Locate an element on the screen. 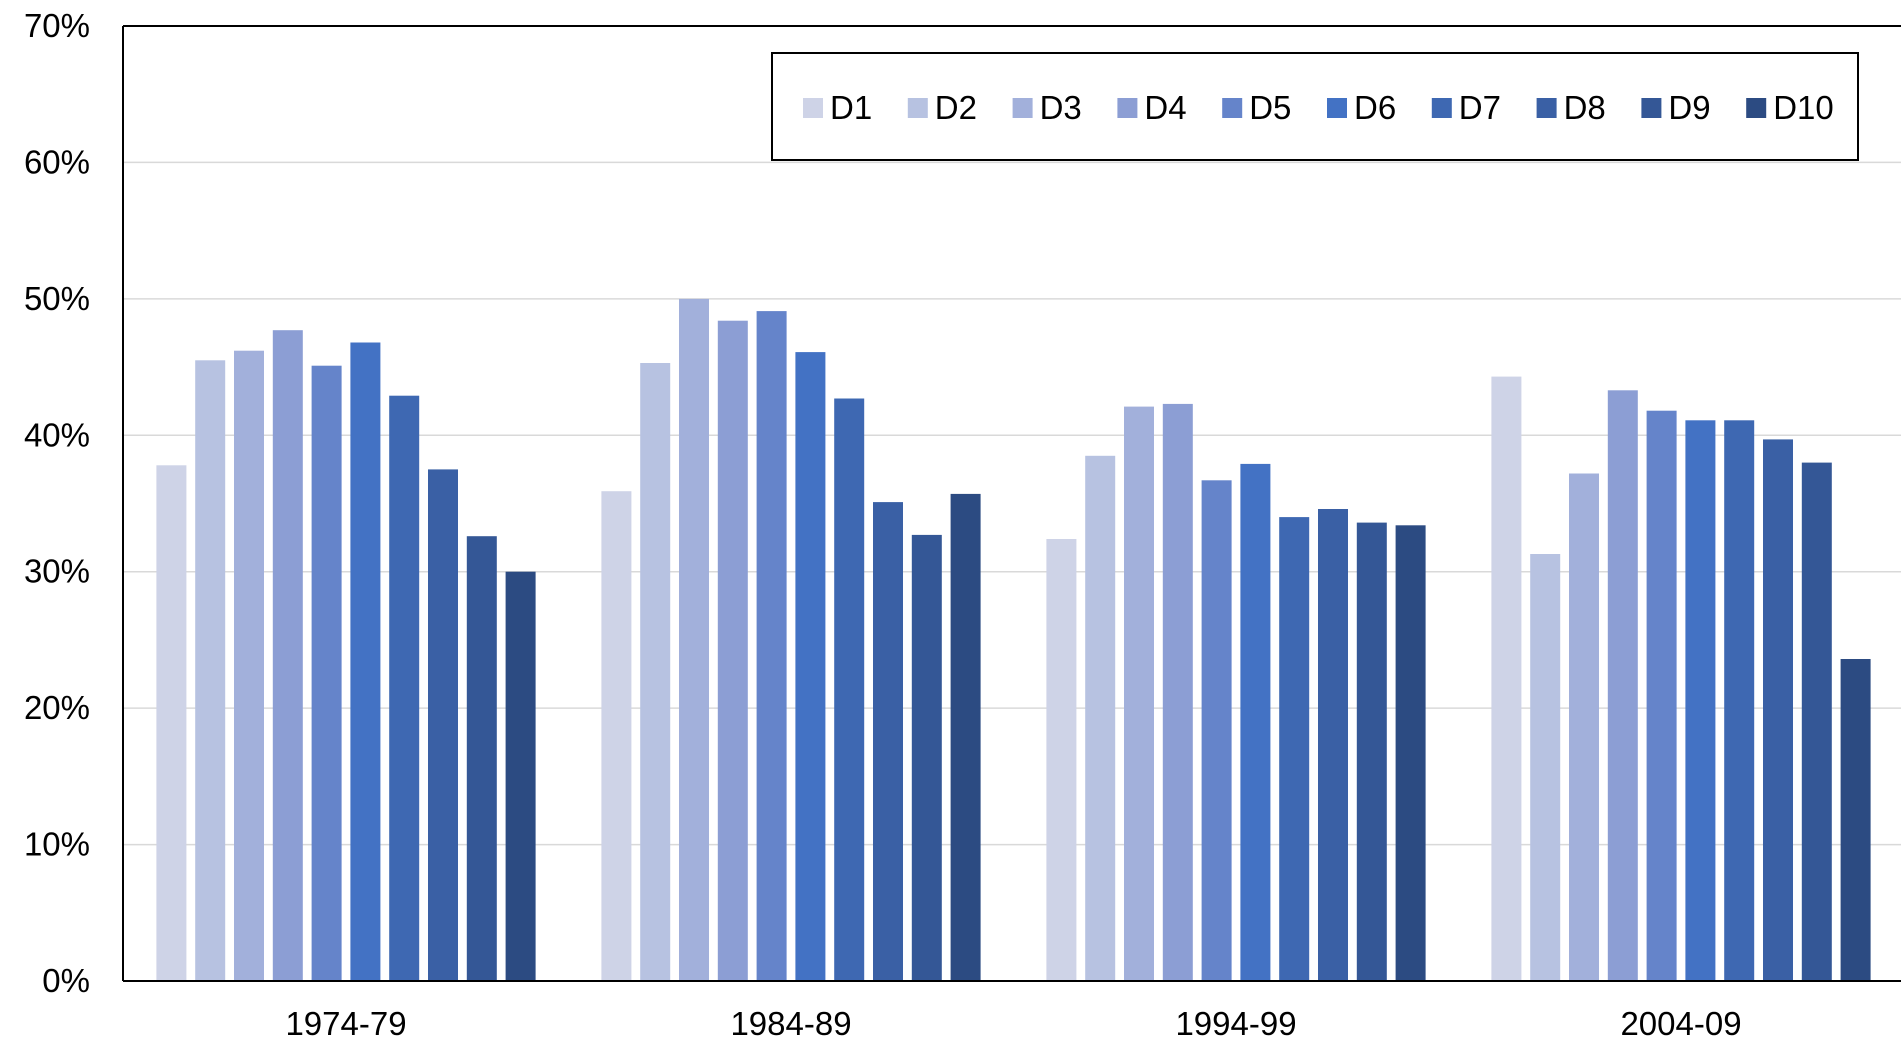 The height and width of the screenshot is (1043, 1901). y-tick-label: 60% is located at coordinates (57, 161).